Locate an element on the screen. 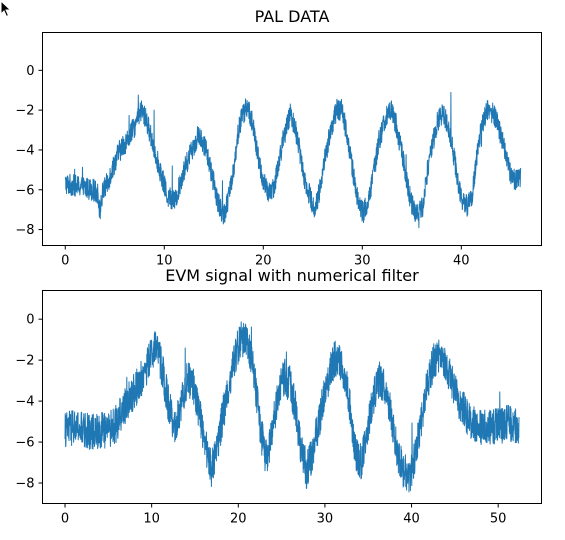  x-axis: 0 10 20 30 40 is located at coordinates (265, 257).